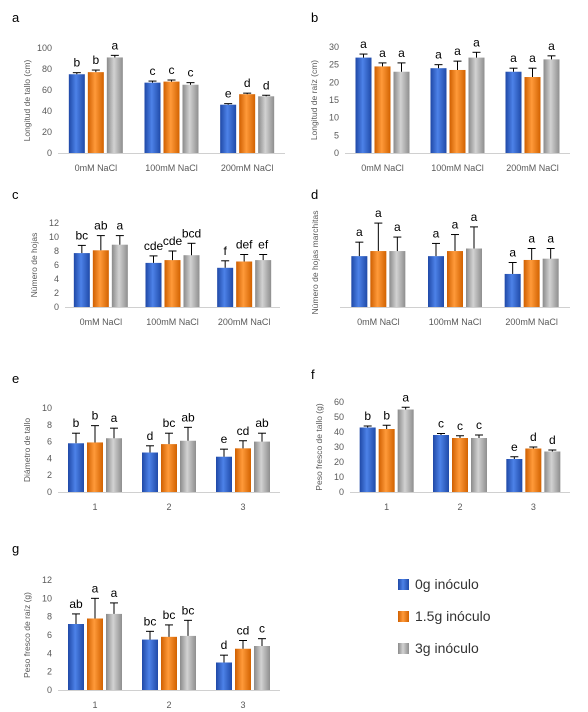 The height and width of the screenshot is (712, 588). Describe the element at coordinates (27, 100) in the screenshot. I see `y-axis-label: Longitud de tallo (cm)` at that location.